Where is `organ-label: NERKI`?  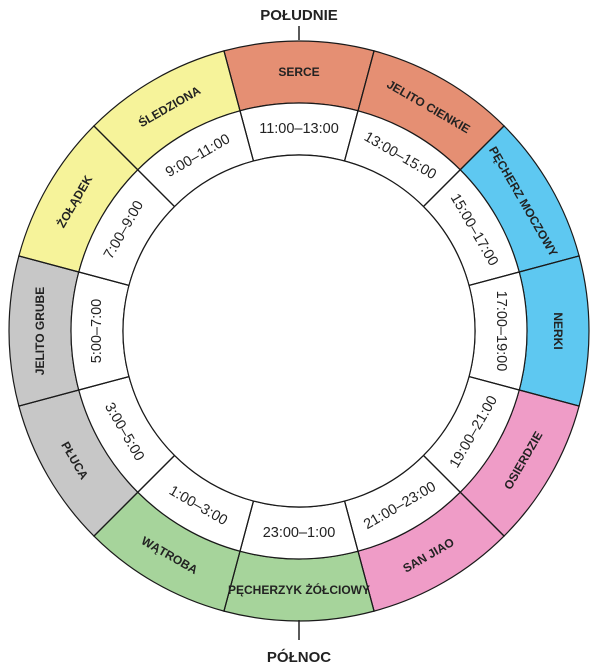
organ-label: NERKI is located at coordinates (558, 330).